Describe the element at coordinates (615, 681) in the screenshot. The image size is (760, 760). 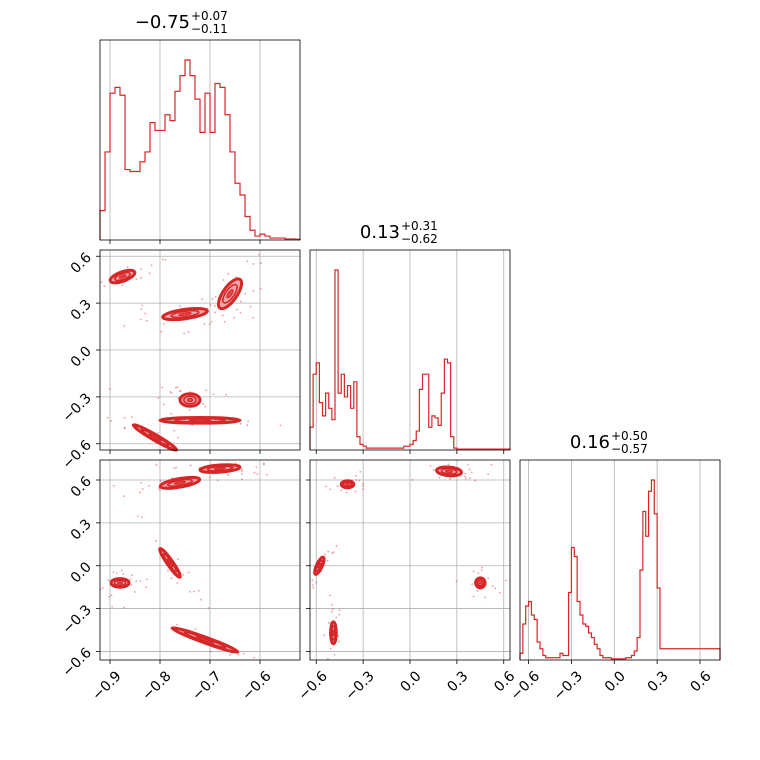
I see `x-tick-label: 0.0` at that location.